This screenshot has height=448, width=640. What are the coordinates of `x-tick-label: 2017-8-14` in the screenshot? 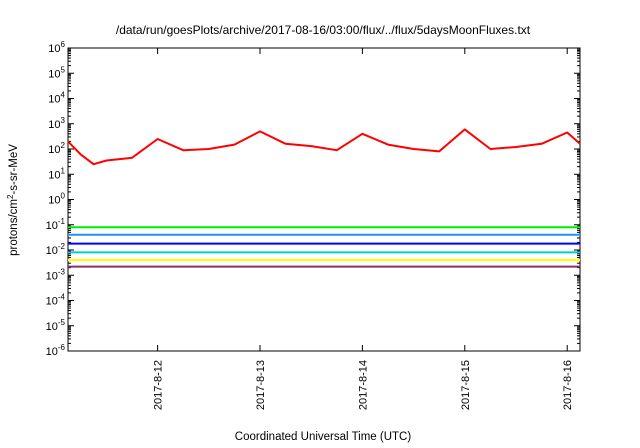 It's located at (363, 385).